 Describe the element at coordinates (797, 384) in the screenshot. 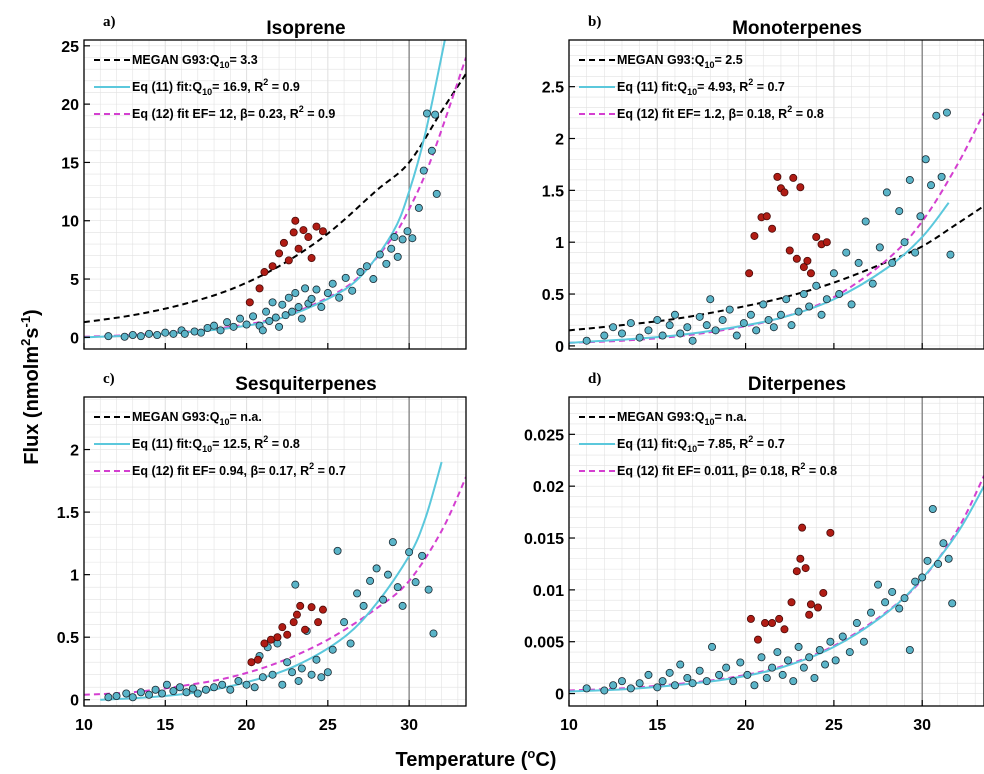

I see `panel-d-title: Diterpenes` at that location.